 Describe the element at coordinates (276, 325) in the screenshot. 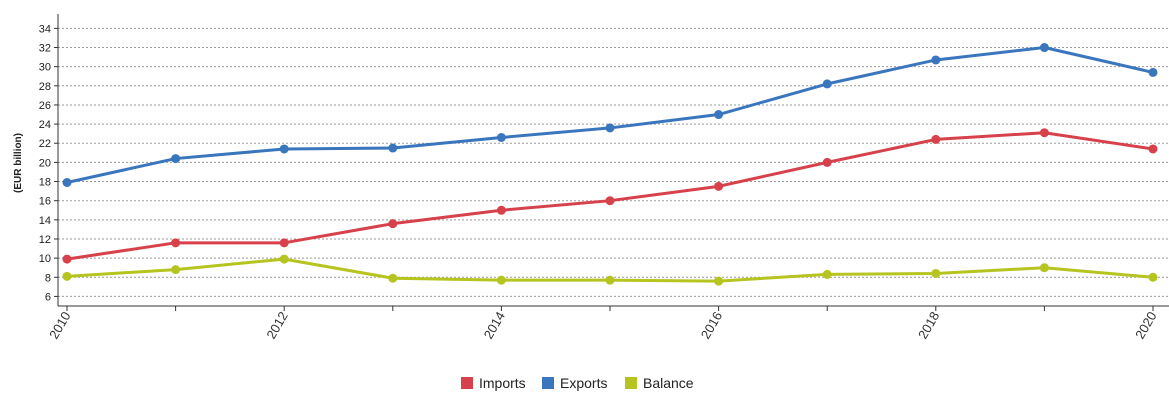

I see `x-tick-label: 2012` at that location.